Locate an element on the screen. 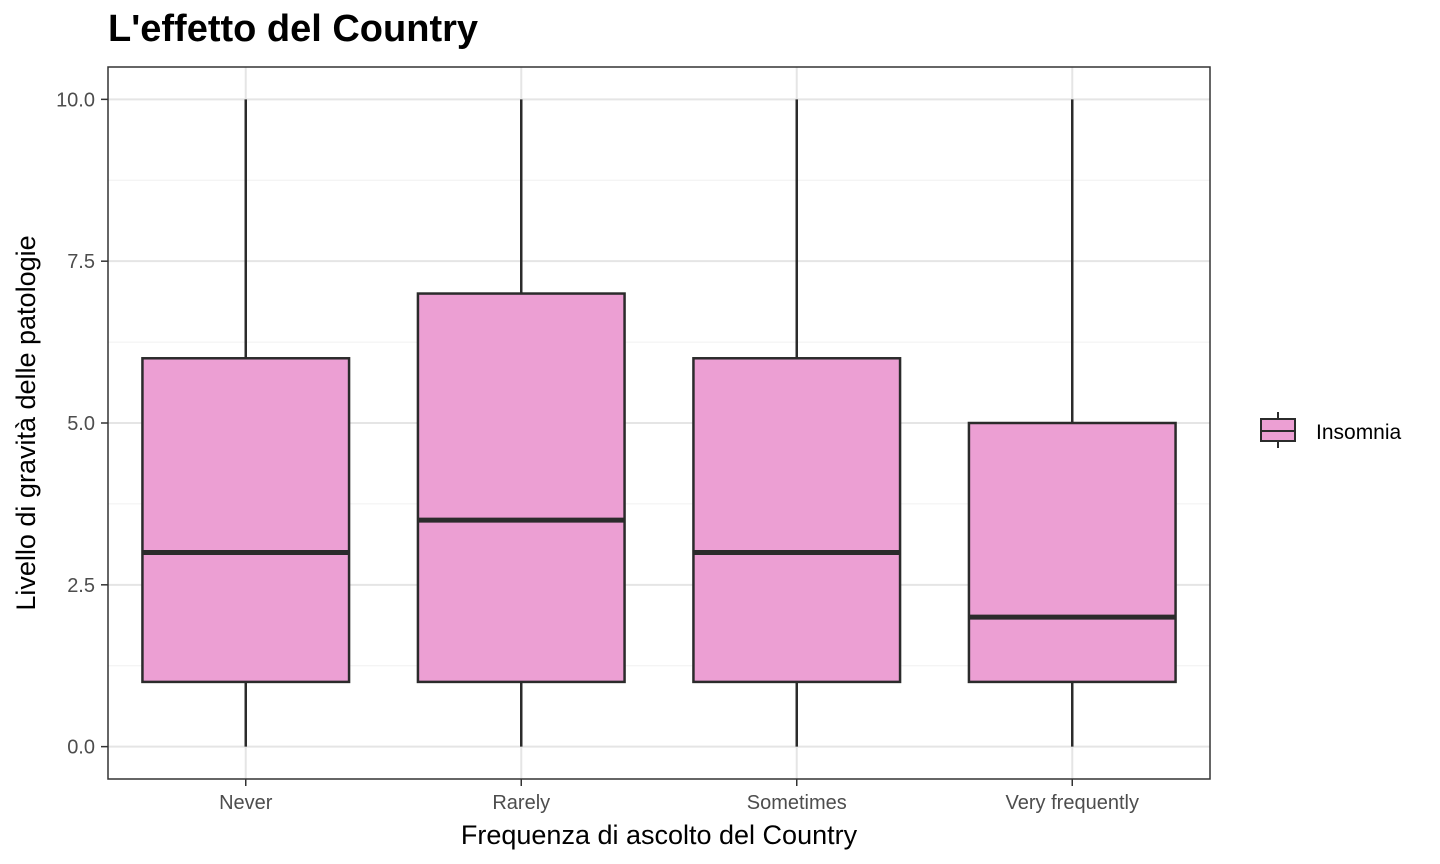  legend-item: Insomnia is located at coordinates (1331, 430).